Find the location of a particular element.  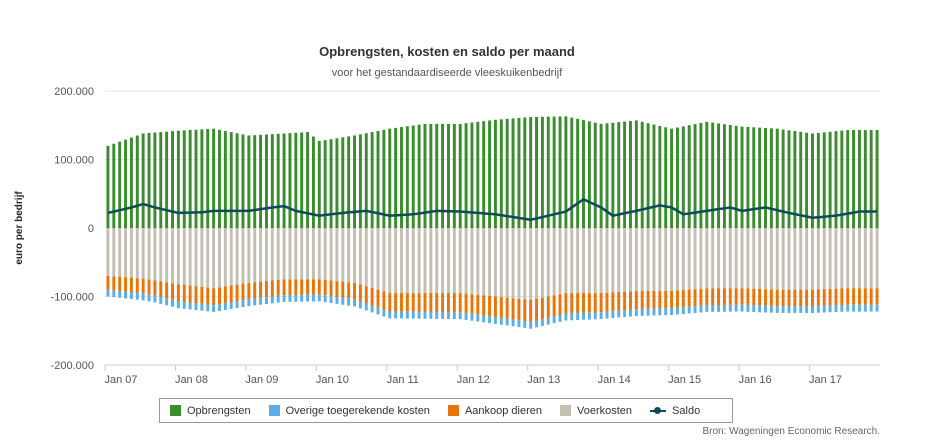

y-axis-ticks: 200.000 100.000 0 -100.000 -200.000 is located at coordinates (72, 229).